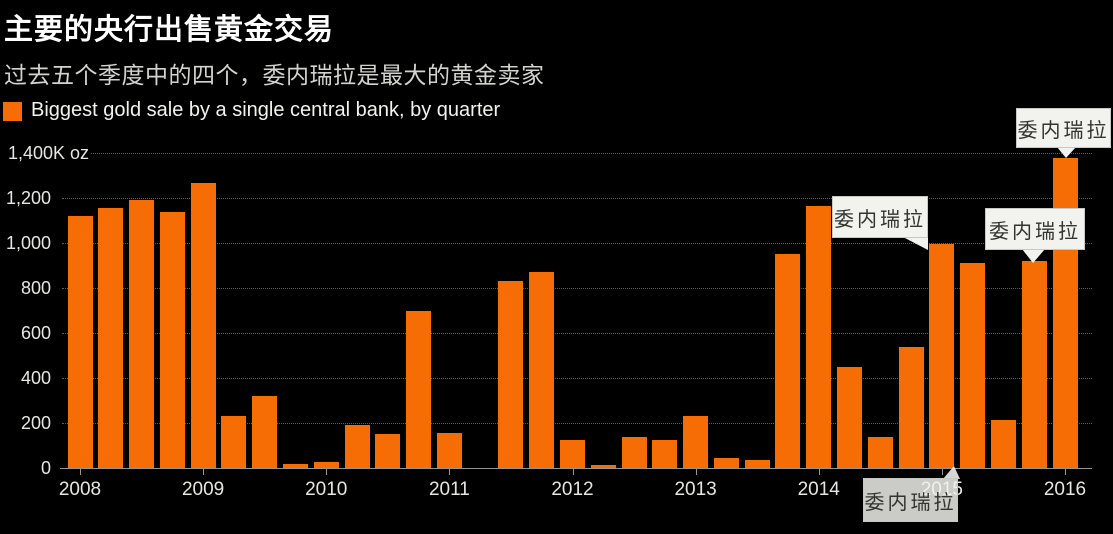 This screenshot has height=534, width=1113. I want to click on legend-swatch-icon, so click(12, 111).